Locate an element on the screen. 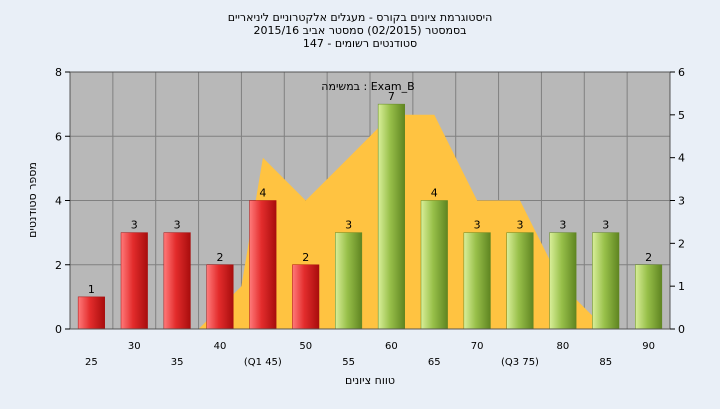  x-tick-label: 55 is located at coordinates (348, 362).